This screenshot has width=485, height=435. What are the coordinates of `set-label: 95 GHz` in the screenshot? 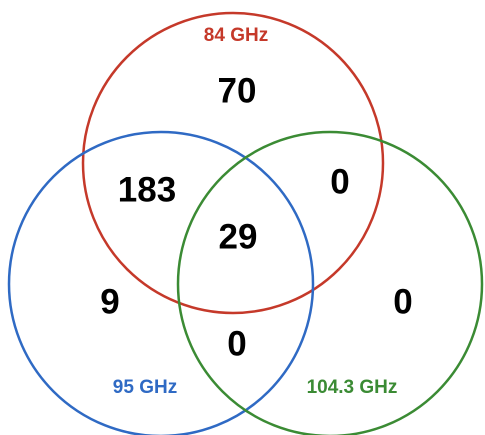 It's located at (145, 387).